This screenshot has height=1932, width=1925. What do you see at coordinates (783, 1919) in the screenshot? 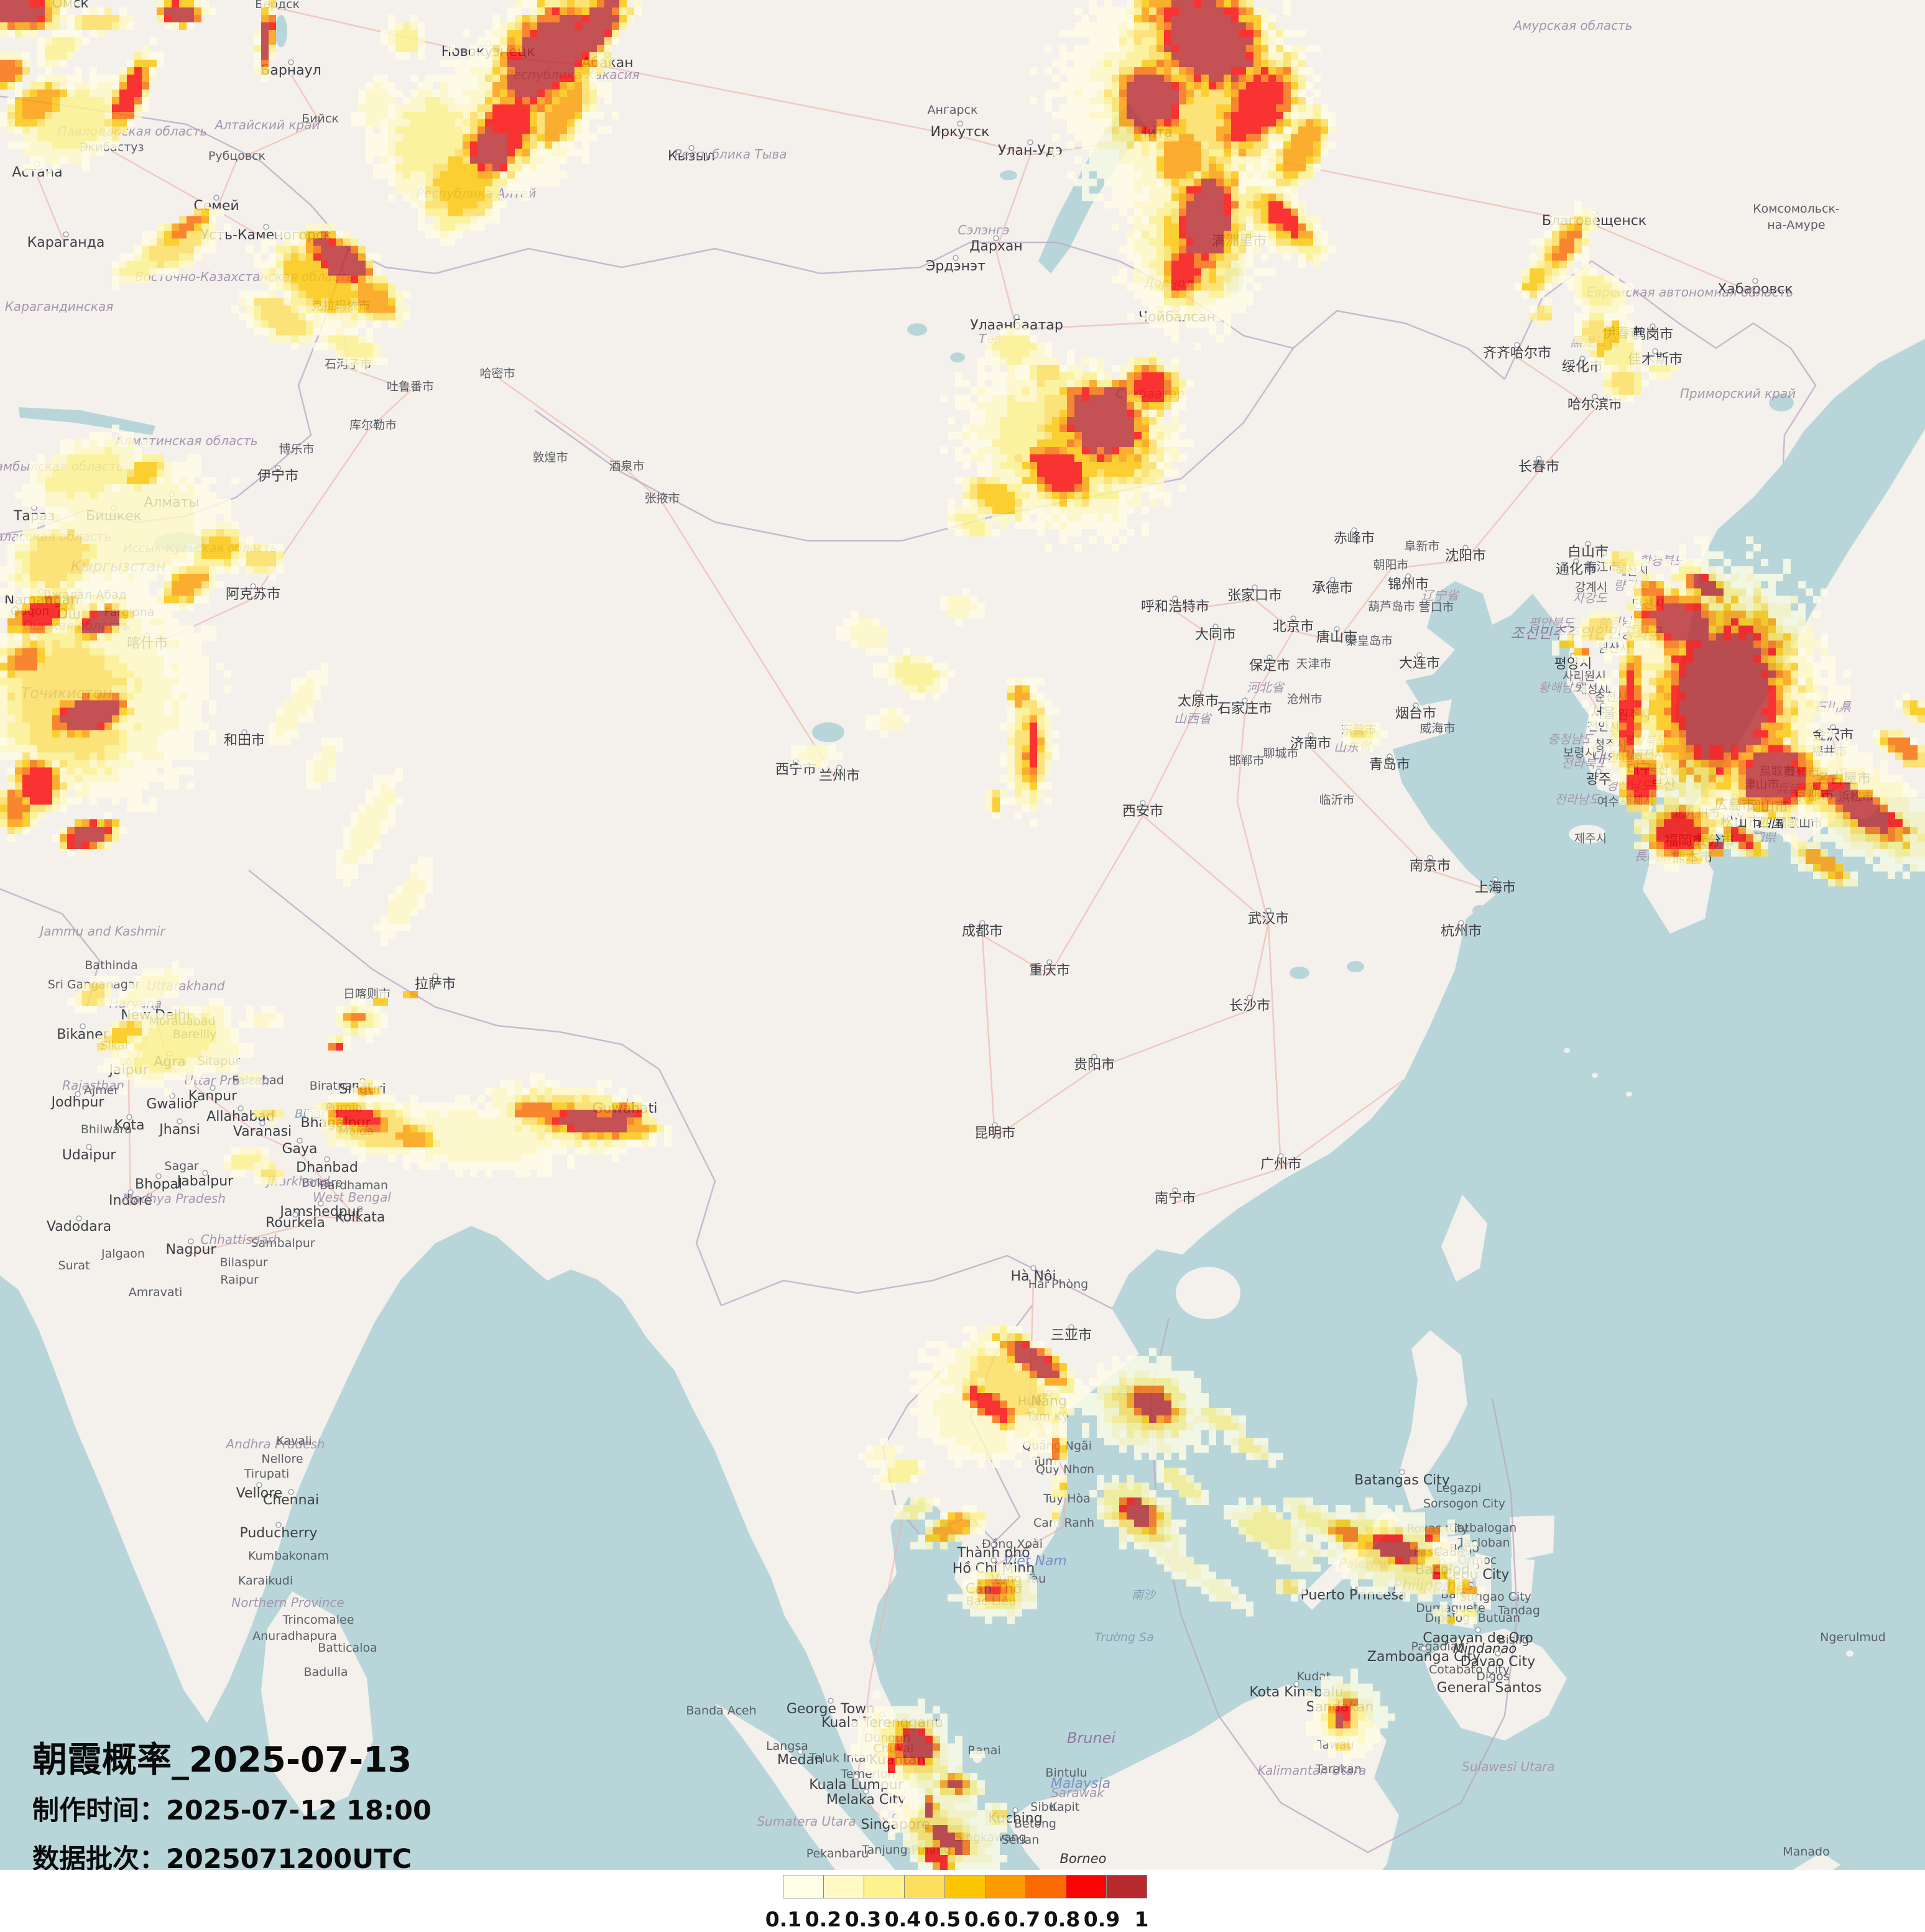
I see `legend-tick-label: 0.1` at bounding box center [783, 1919].